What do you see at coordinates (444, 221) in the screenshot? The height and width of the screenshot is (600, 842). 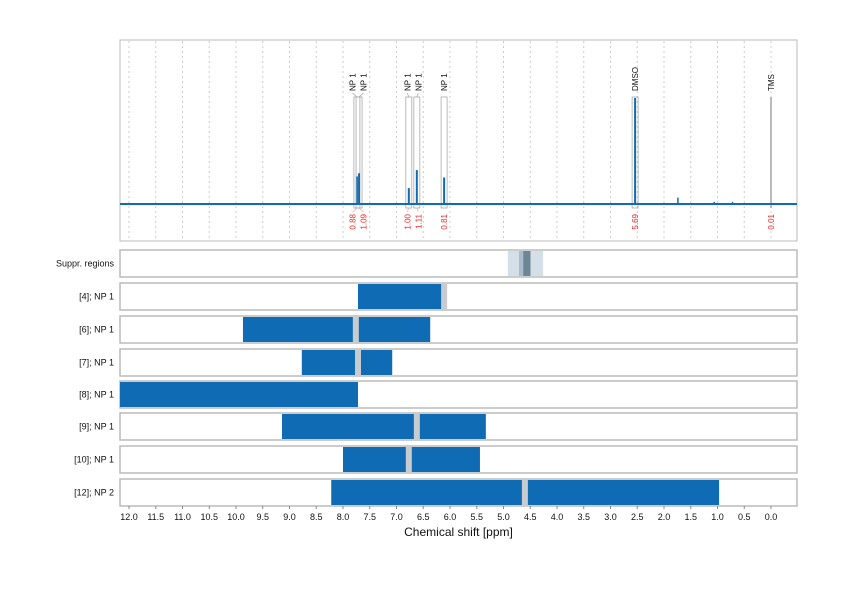 I see `integral-label: 0.81` at bounding box center [444, 221].